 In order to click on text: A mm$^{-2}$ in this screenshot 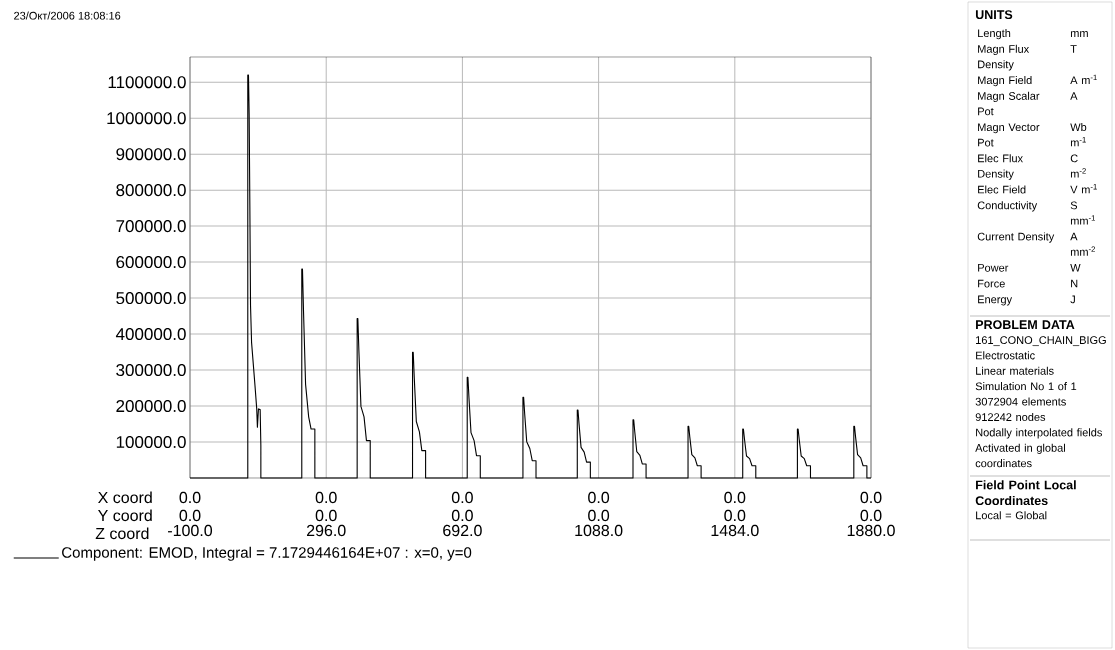, I will do `click(1082, 244)`.